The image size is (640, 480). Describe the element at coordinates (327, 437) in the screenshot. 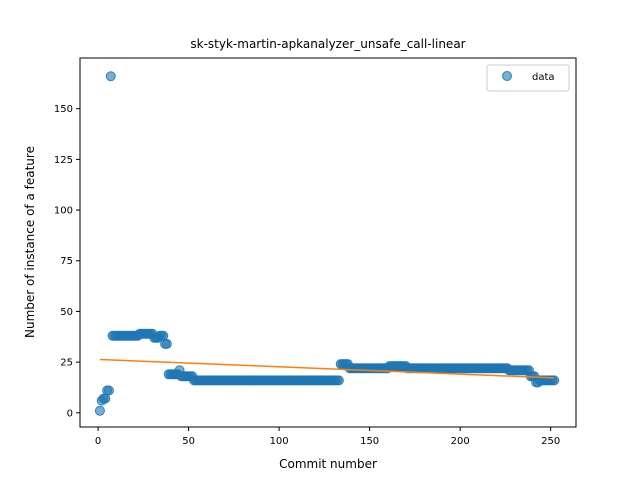

I see `x-axis-ticks: 0 50 100 150 200 250` at that location.